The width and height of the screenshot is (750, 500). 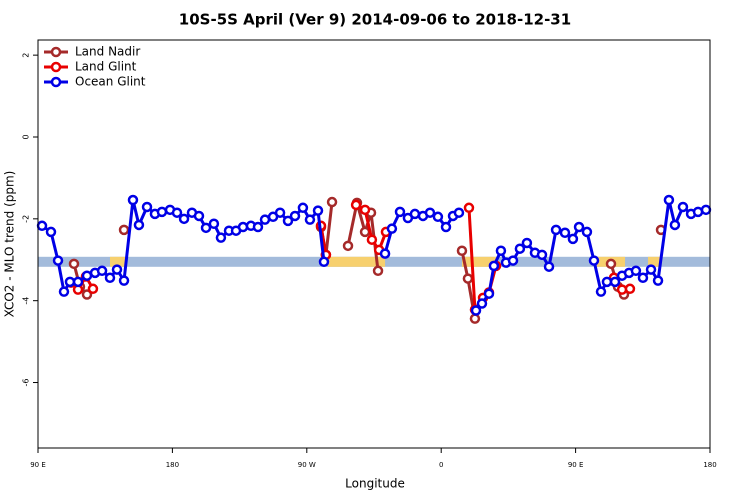 What do you see at coordinates (110, 82) in the screenshot?
I see `legend-label: Ocean Glint` at bounding box center [110, 82].